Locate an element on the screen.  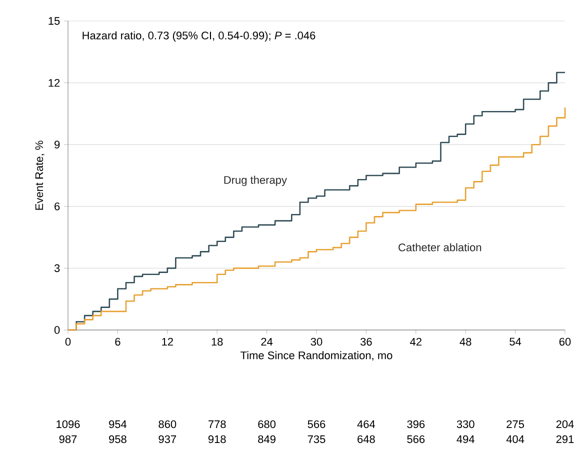
text: 494 is located at coordinates (465, 439).